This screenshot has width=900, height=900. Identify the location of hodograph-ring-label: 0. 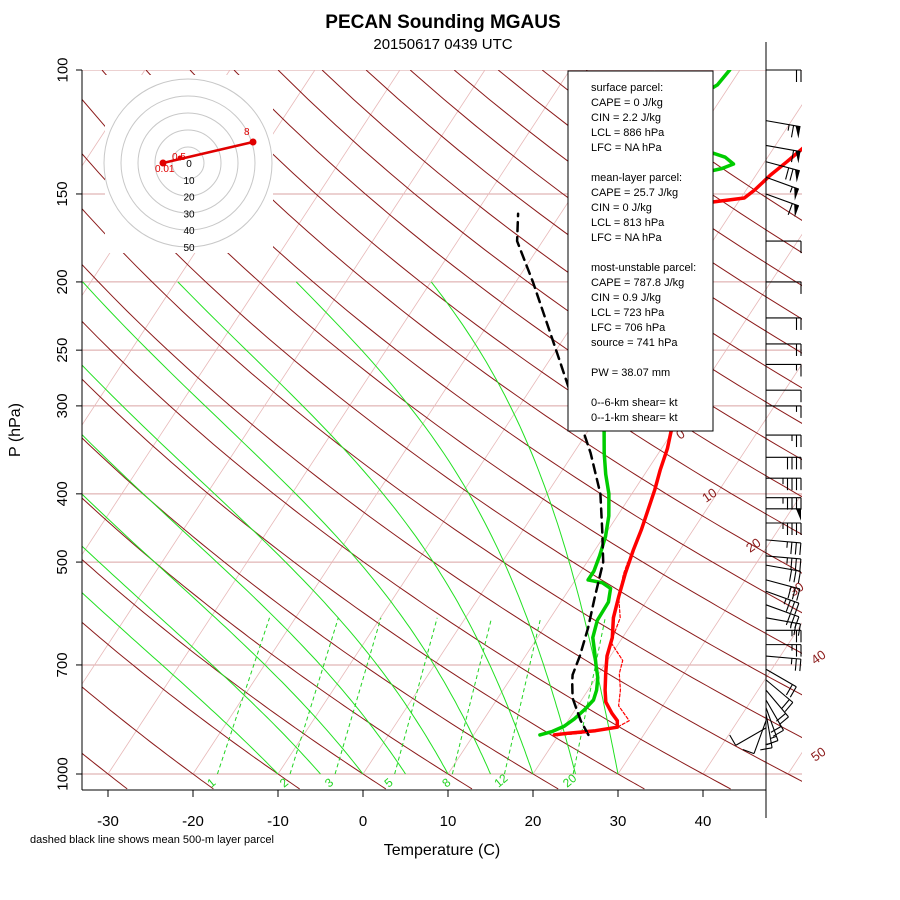
(189, 164).